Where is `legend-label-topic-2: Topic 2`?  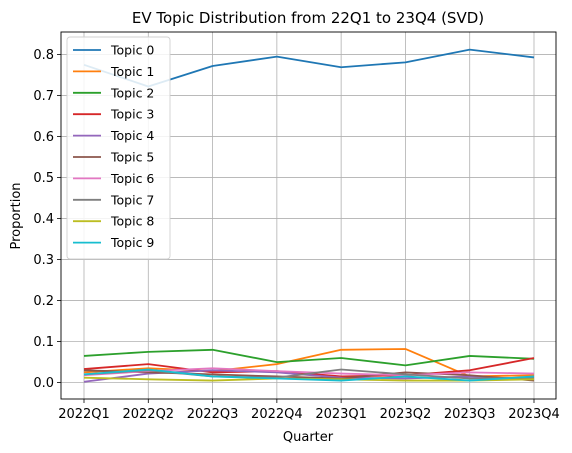
legend-label-topic-2: Topic 2 is located at coordinates (132, 92).